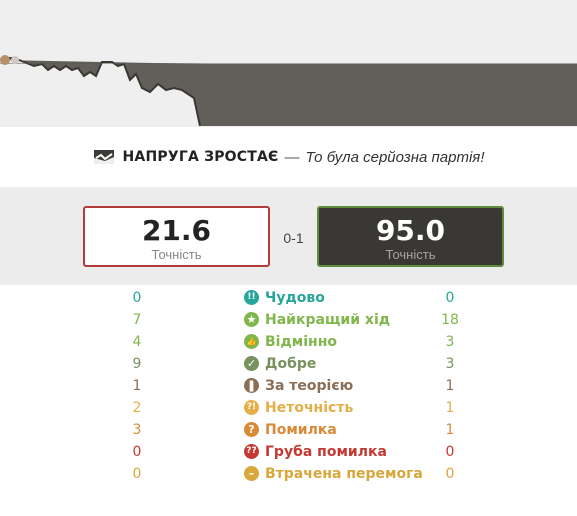 Image resolution: width=577 pixels, height=516 pixels. I want to click on good-icon: ✓, so click(251, 363).